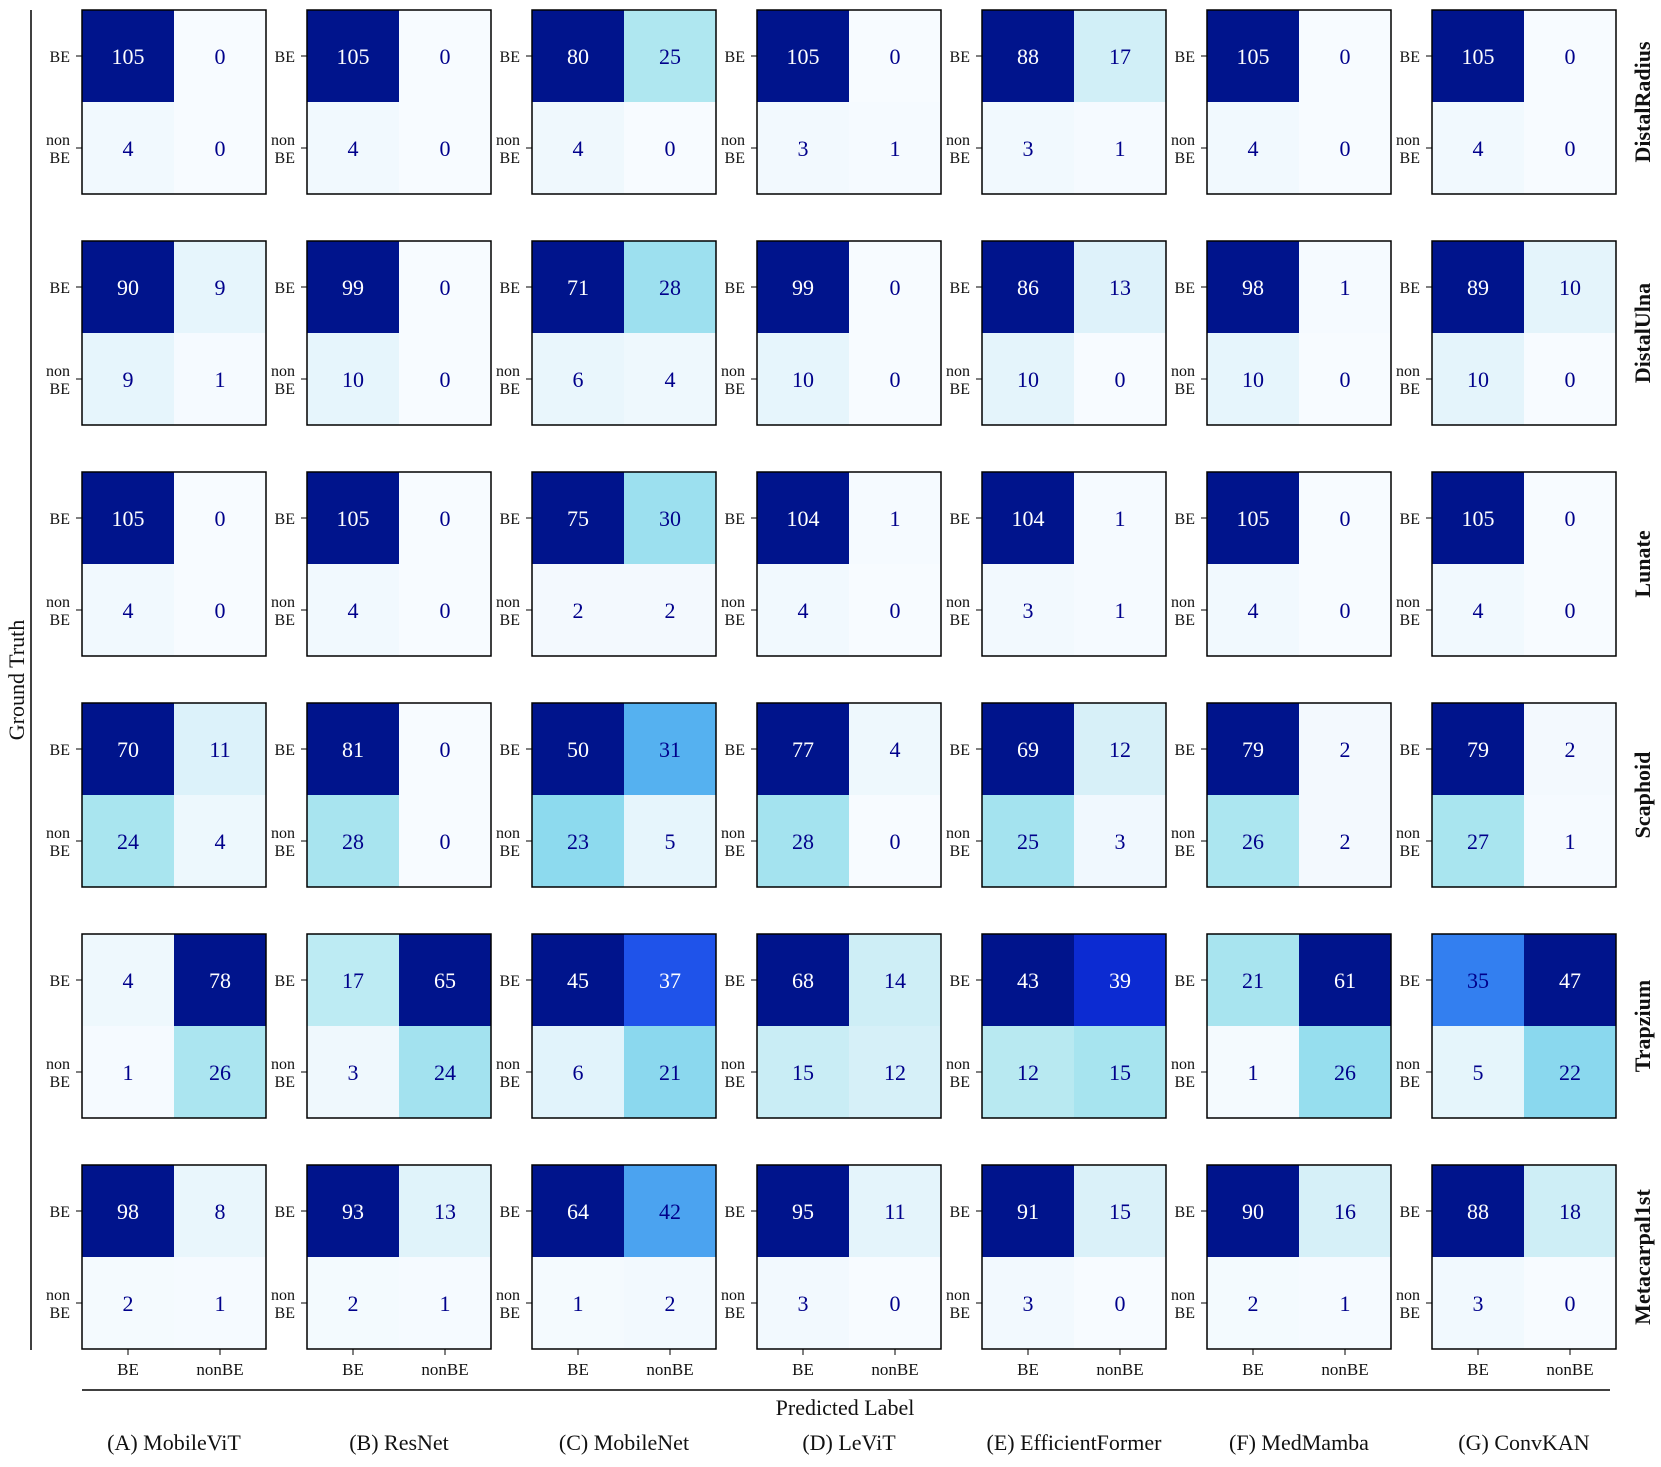 The height and width of the screenshot is (1467, 1661). Describe the element at coordinates (1478, 287) in the screenshot. I see `cell-value: 89` at that location.